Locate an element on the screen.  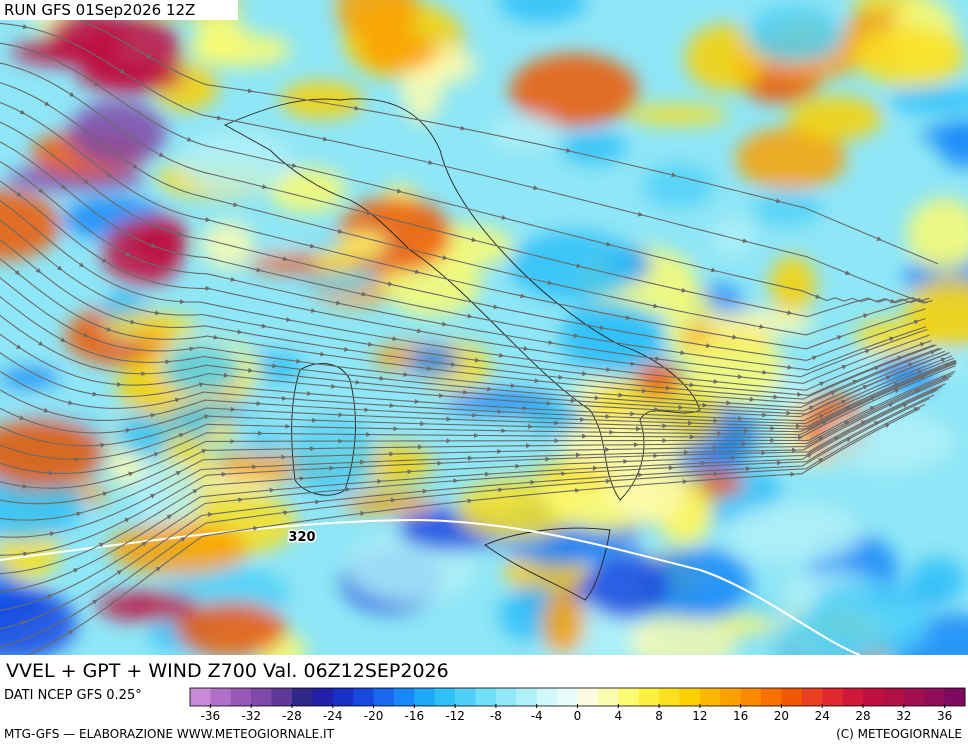
colorbar-tick-label: -32 is located at coordinates (251, 716).